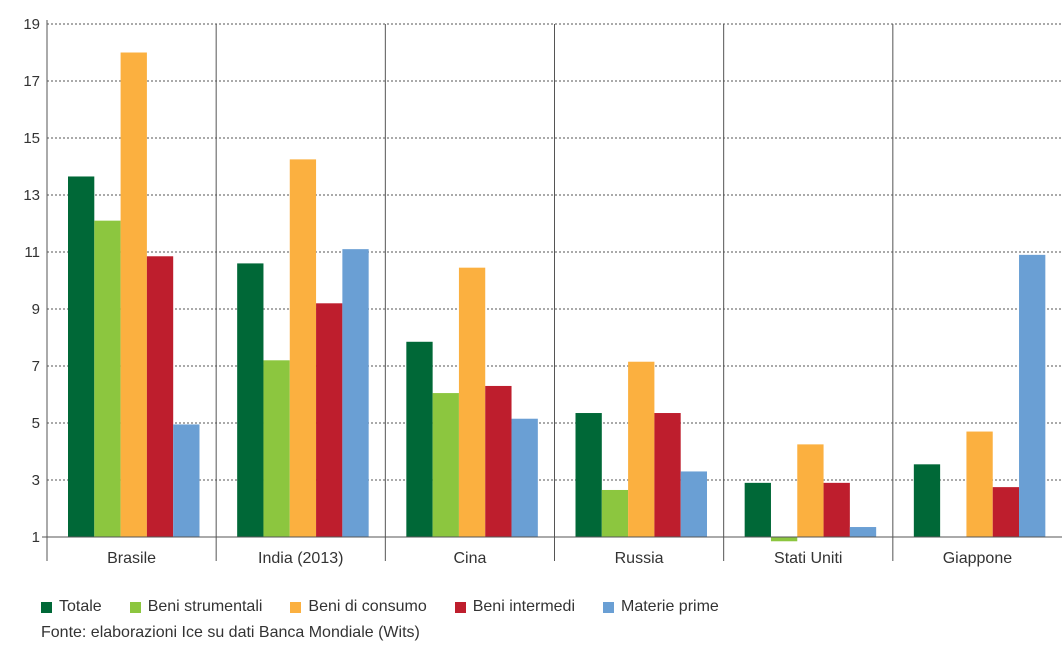  I want to click on legend-label: Beni strumentali, so click(205, 606).